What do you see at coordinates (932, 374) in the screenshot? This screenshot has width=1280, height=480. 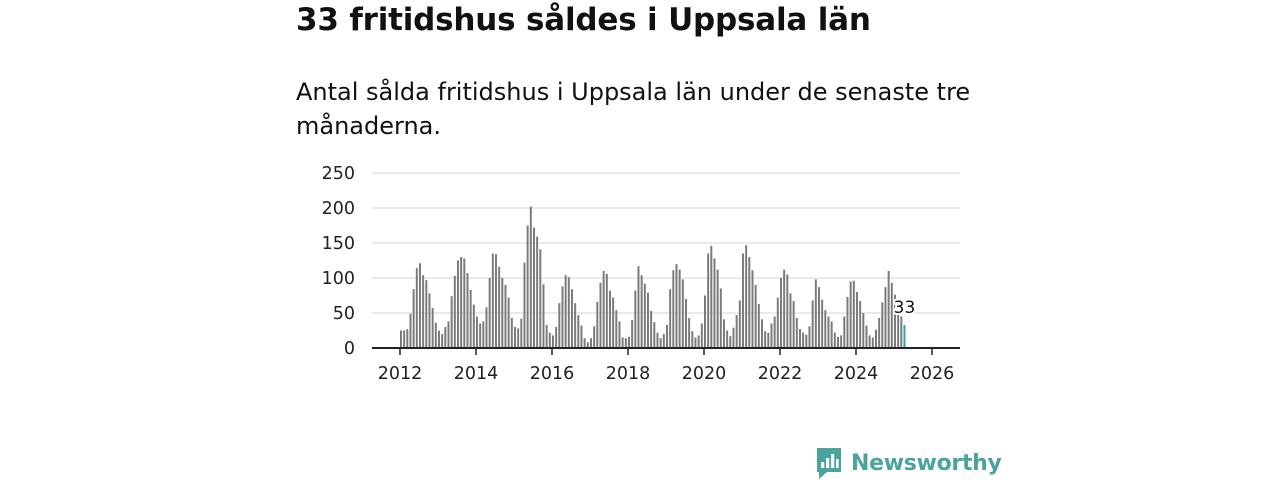 I see `x-tick-label: 2026` at bounding box center [932, 374].